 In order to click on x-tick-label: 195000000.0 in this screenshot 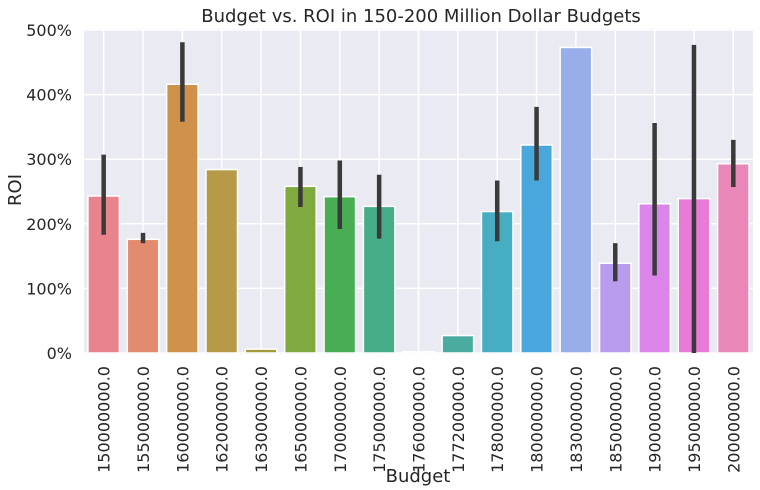, I will do `click(694, 419)`.